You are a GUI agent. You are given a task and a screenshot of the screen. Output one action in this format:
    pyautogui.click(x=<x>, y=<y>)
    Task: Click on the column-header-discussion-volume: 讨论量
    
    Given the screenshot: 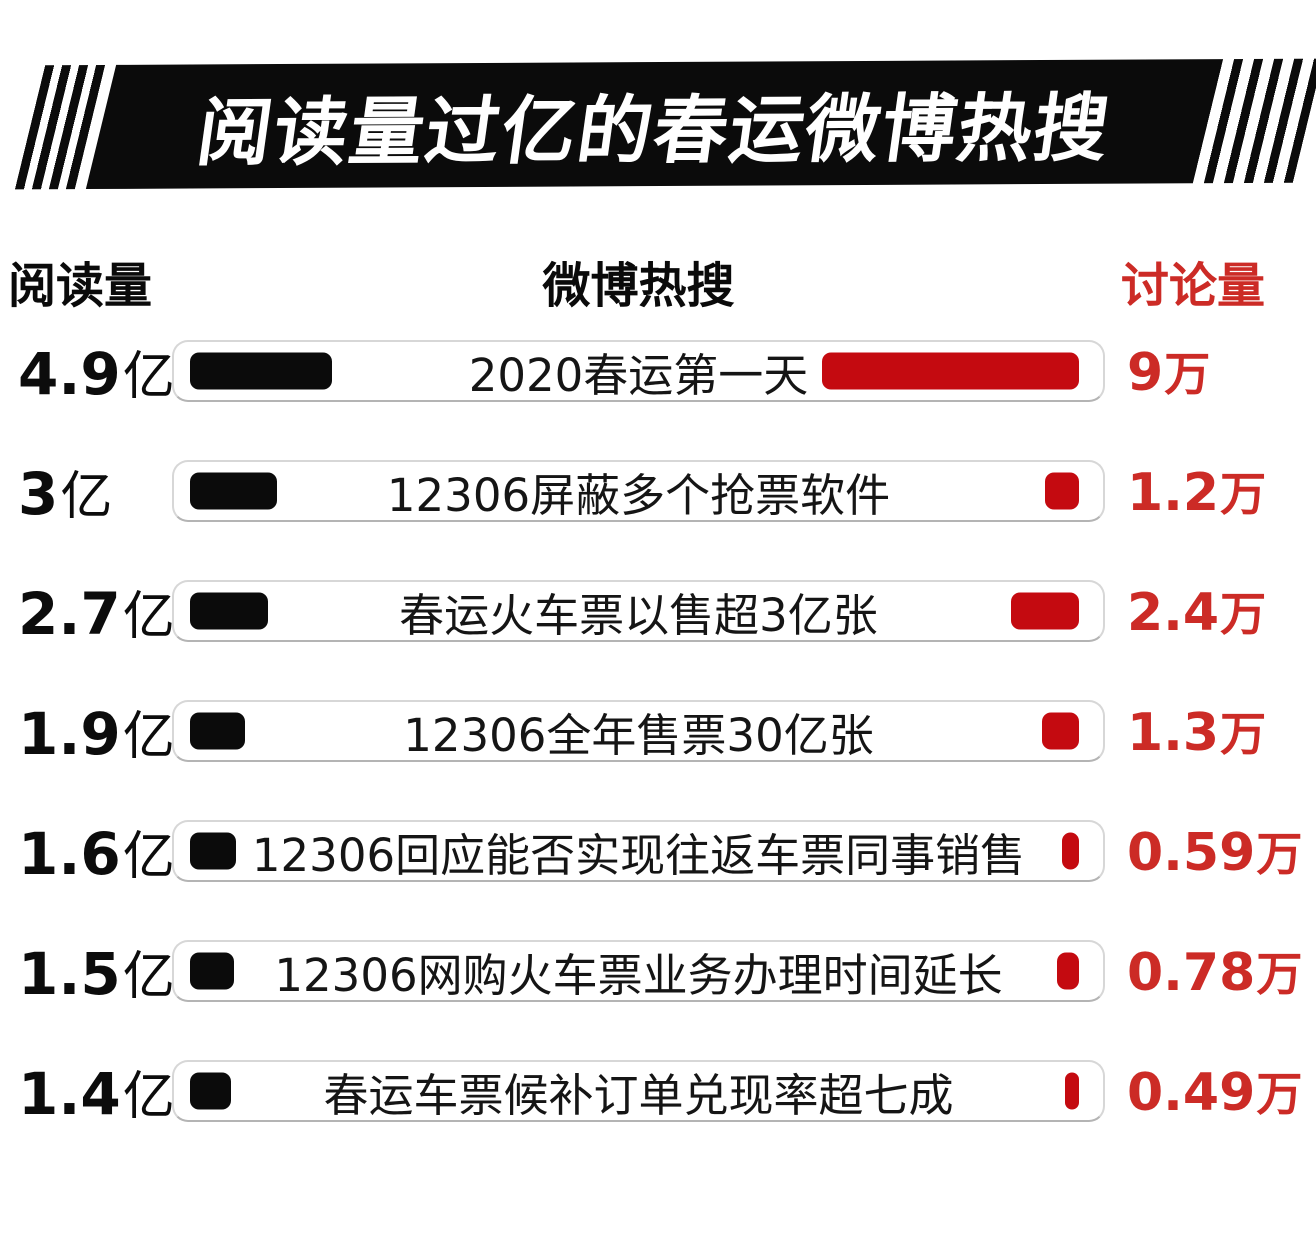 What is the action you would take?
    pyautogui.click(x=1193, y=286)
    